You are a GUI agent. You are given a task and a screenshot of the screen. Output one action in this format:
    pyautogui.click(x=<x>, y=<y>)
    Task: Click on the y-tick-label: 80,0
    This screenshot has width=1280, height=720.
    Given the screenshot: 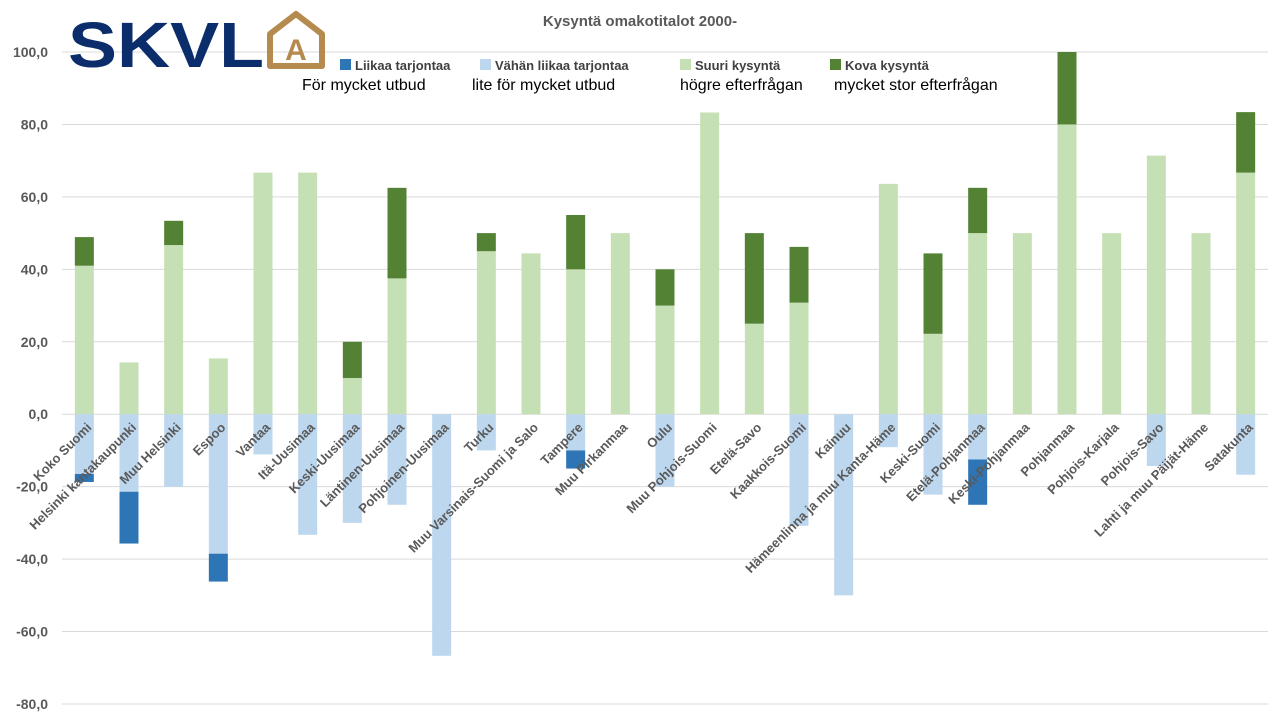 What is the action you would take?
    pyautogui.click(x=34, y=124)
    